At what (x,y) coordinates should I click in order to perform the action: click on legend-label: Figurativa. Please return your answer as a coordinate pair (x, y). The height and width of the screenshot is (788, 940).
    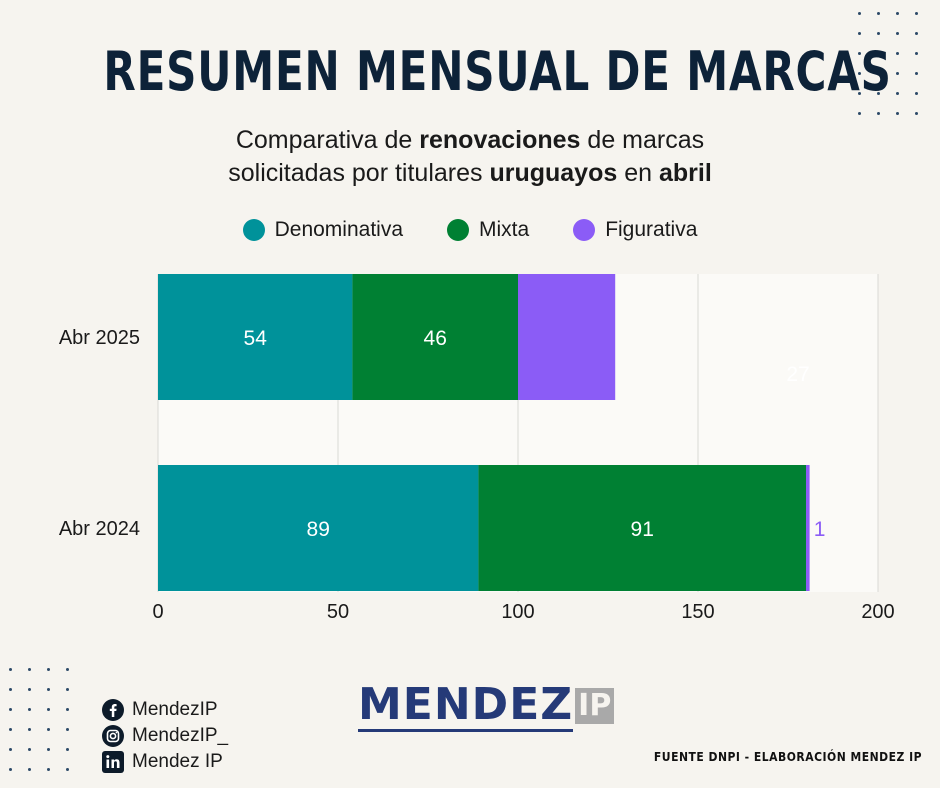
    Looking at the image, I should click on (651, 229).